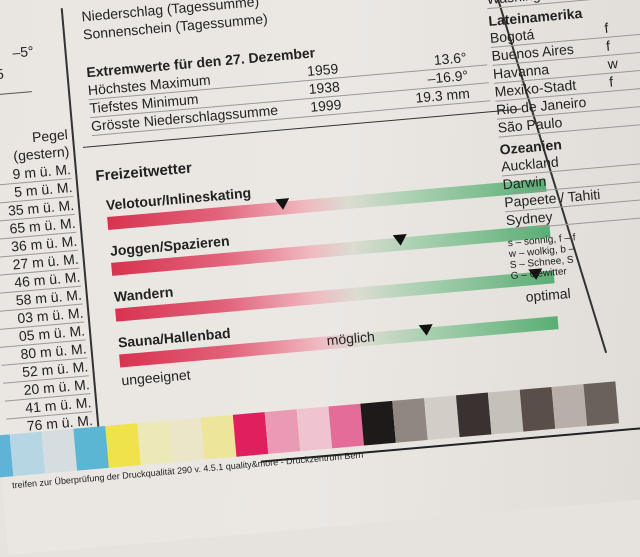  Describe the element at coordinates (450, 58) in the screenshot. I see `extreme-value: 13.6°` at that location.